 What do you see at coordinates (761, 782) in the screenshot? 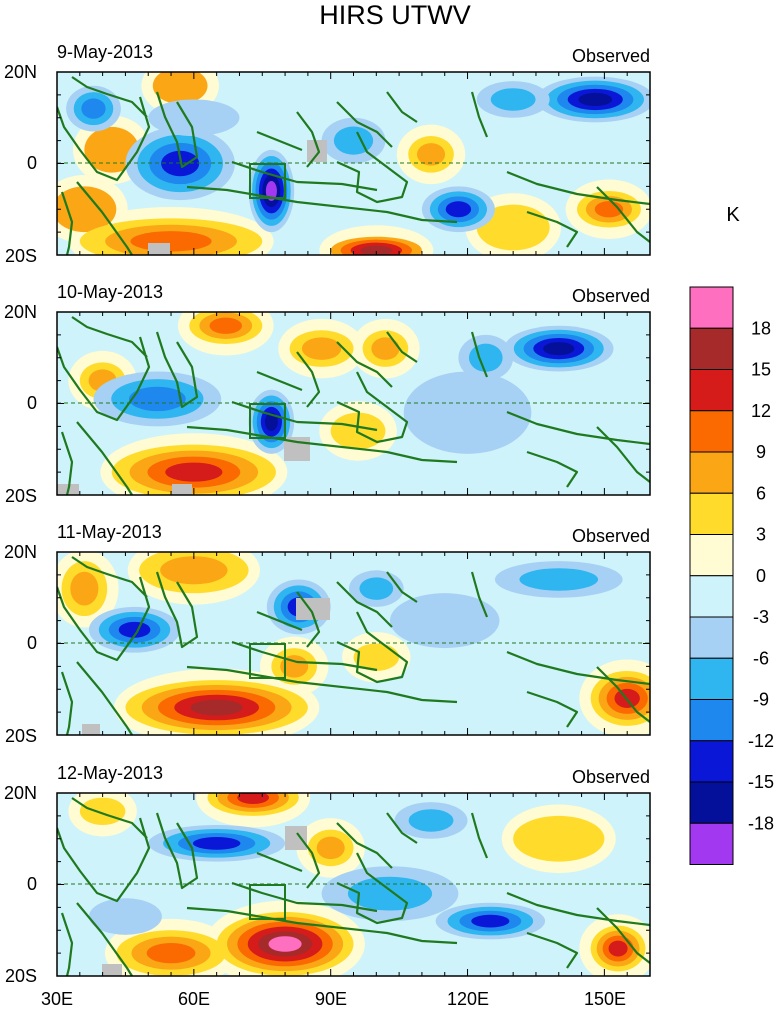
I see `colorbar-label: -15` at bounding box center [761, 782].